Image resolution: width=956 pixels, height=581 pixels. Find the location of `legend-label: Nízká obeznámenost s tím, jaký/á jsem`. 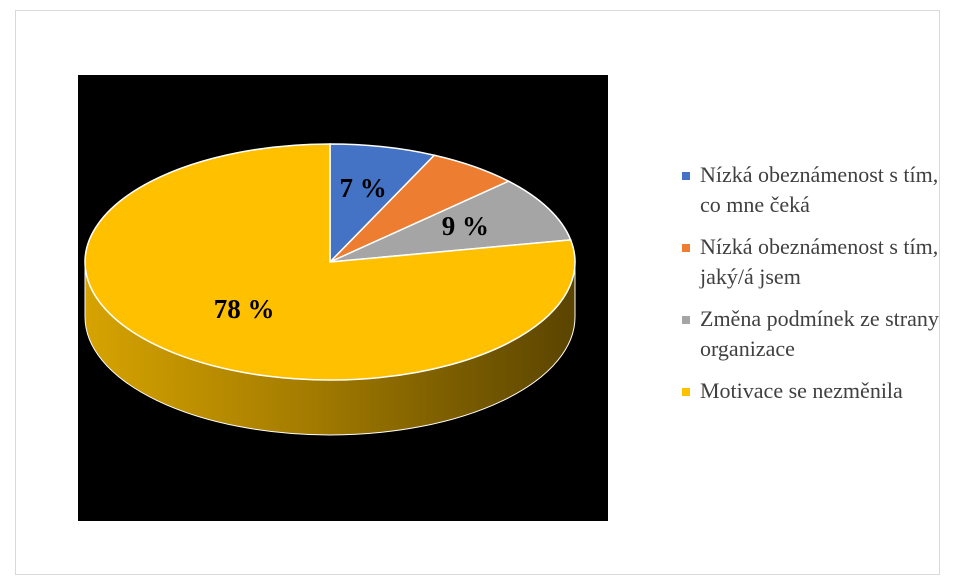

legend-label: Nízká obeznámenost s tím, jaký/á jsem is located at coordinates (819, 261).